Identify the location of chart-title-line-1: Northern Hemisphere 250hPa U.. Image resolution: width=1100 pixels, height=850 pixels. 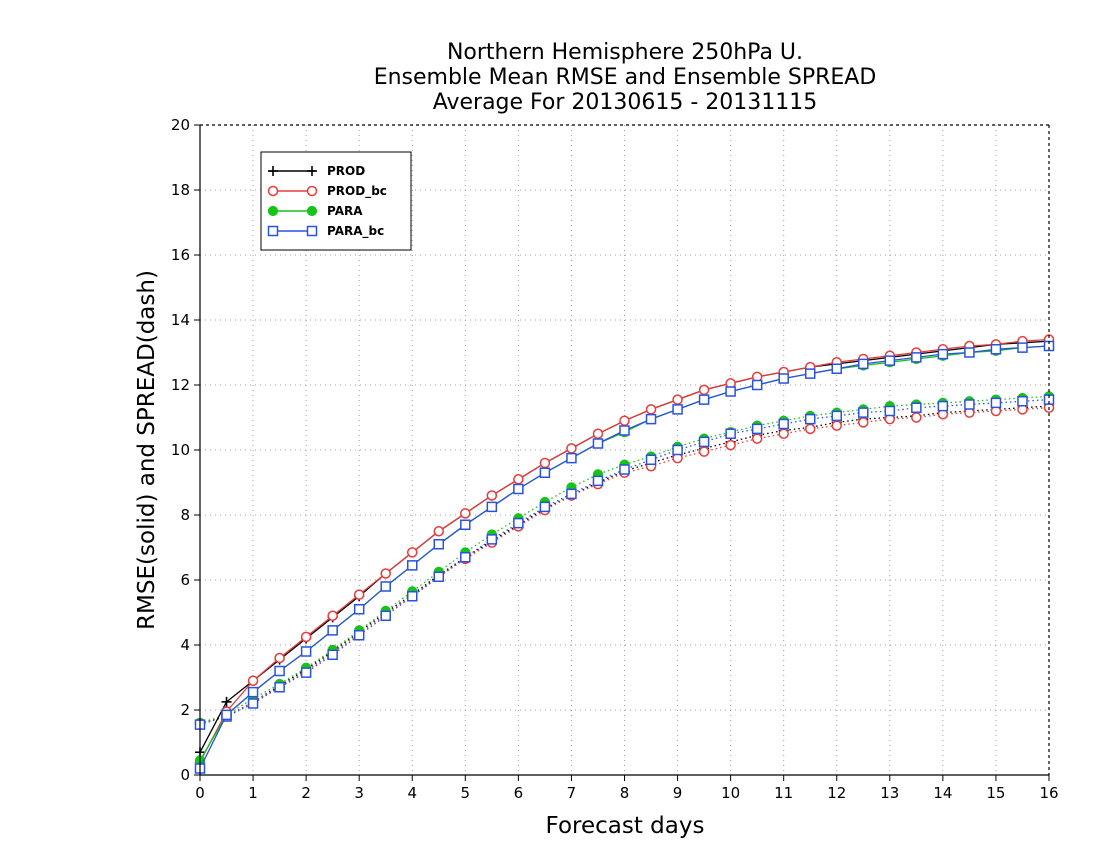
(625, 52).